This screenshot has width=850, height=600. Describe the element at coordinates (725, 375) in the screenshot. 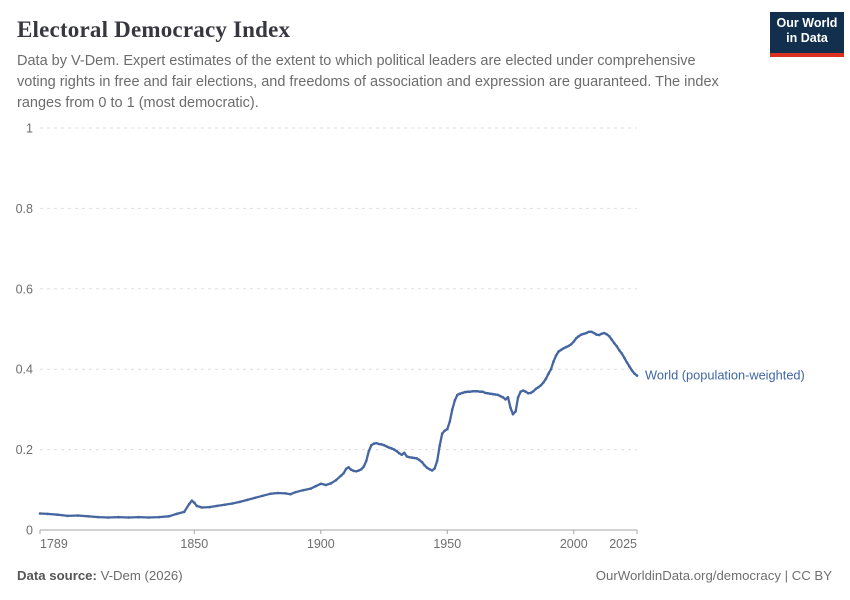

I see `series-end-label: World (population-weighted)` at that location.